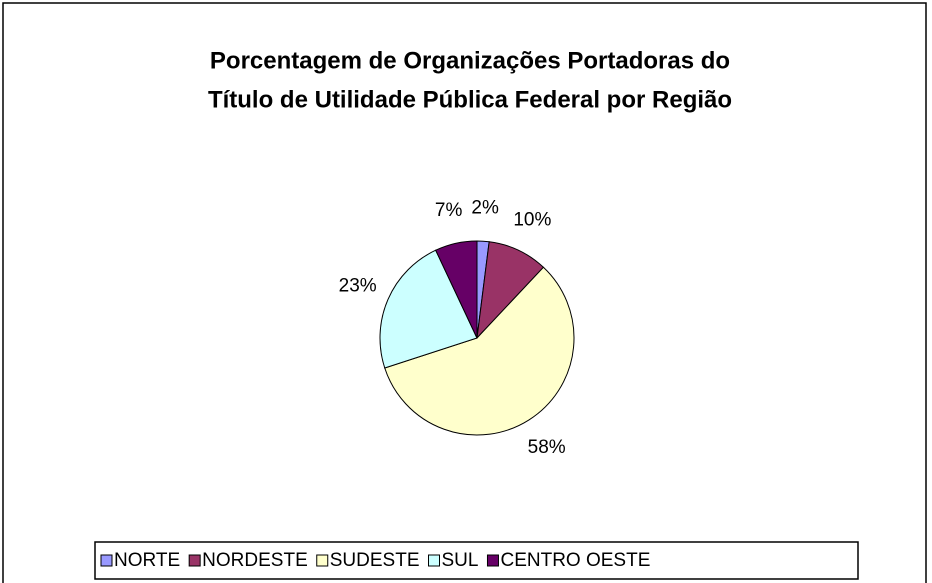 The height and width of the screenshot is (583, 932). Describe the element at coordinates (532, 219) in the screenshot. I see `data-label: 10%` at that location.